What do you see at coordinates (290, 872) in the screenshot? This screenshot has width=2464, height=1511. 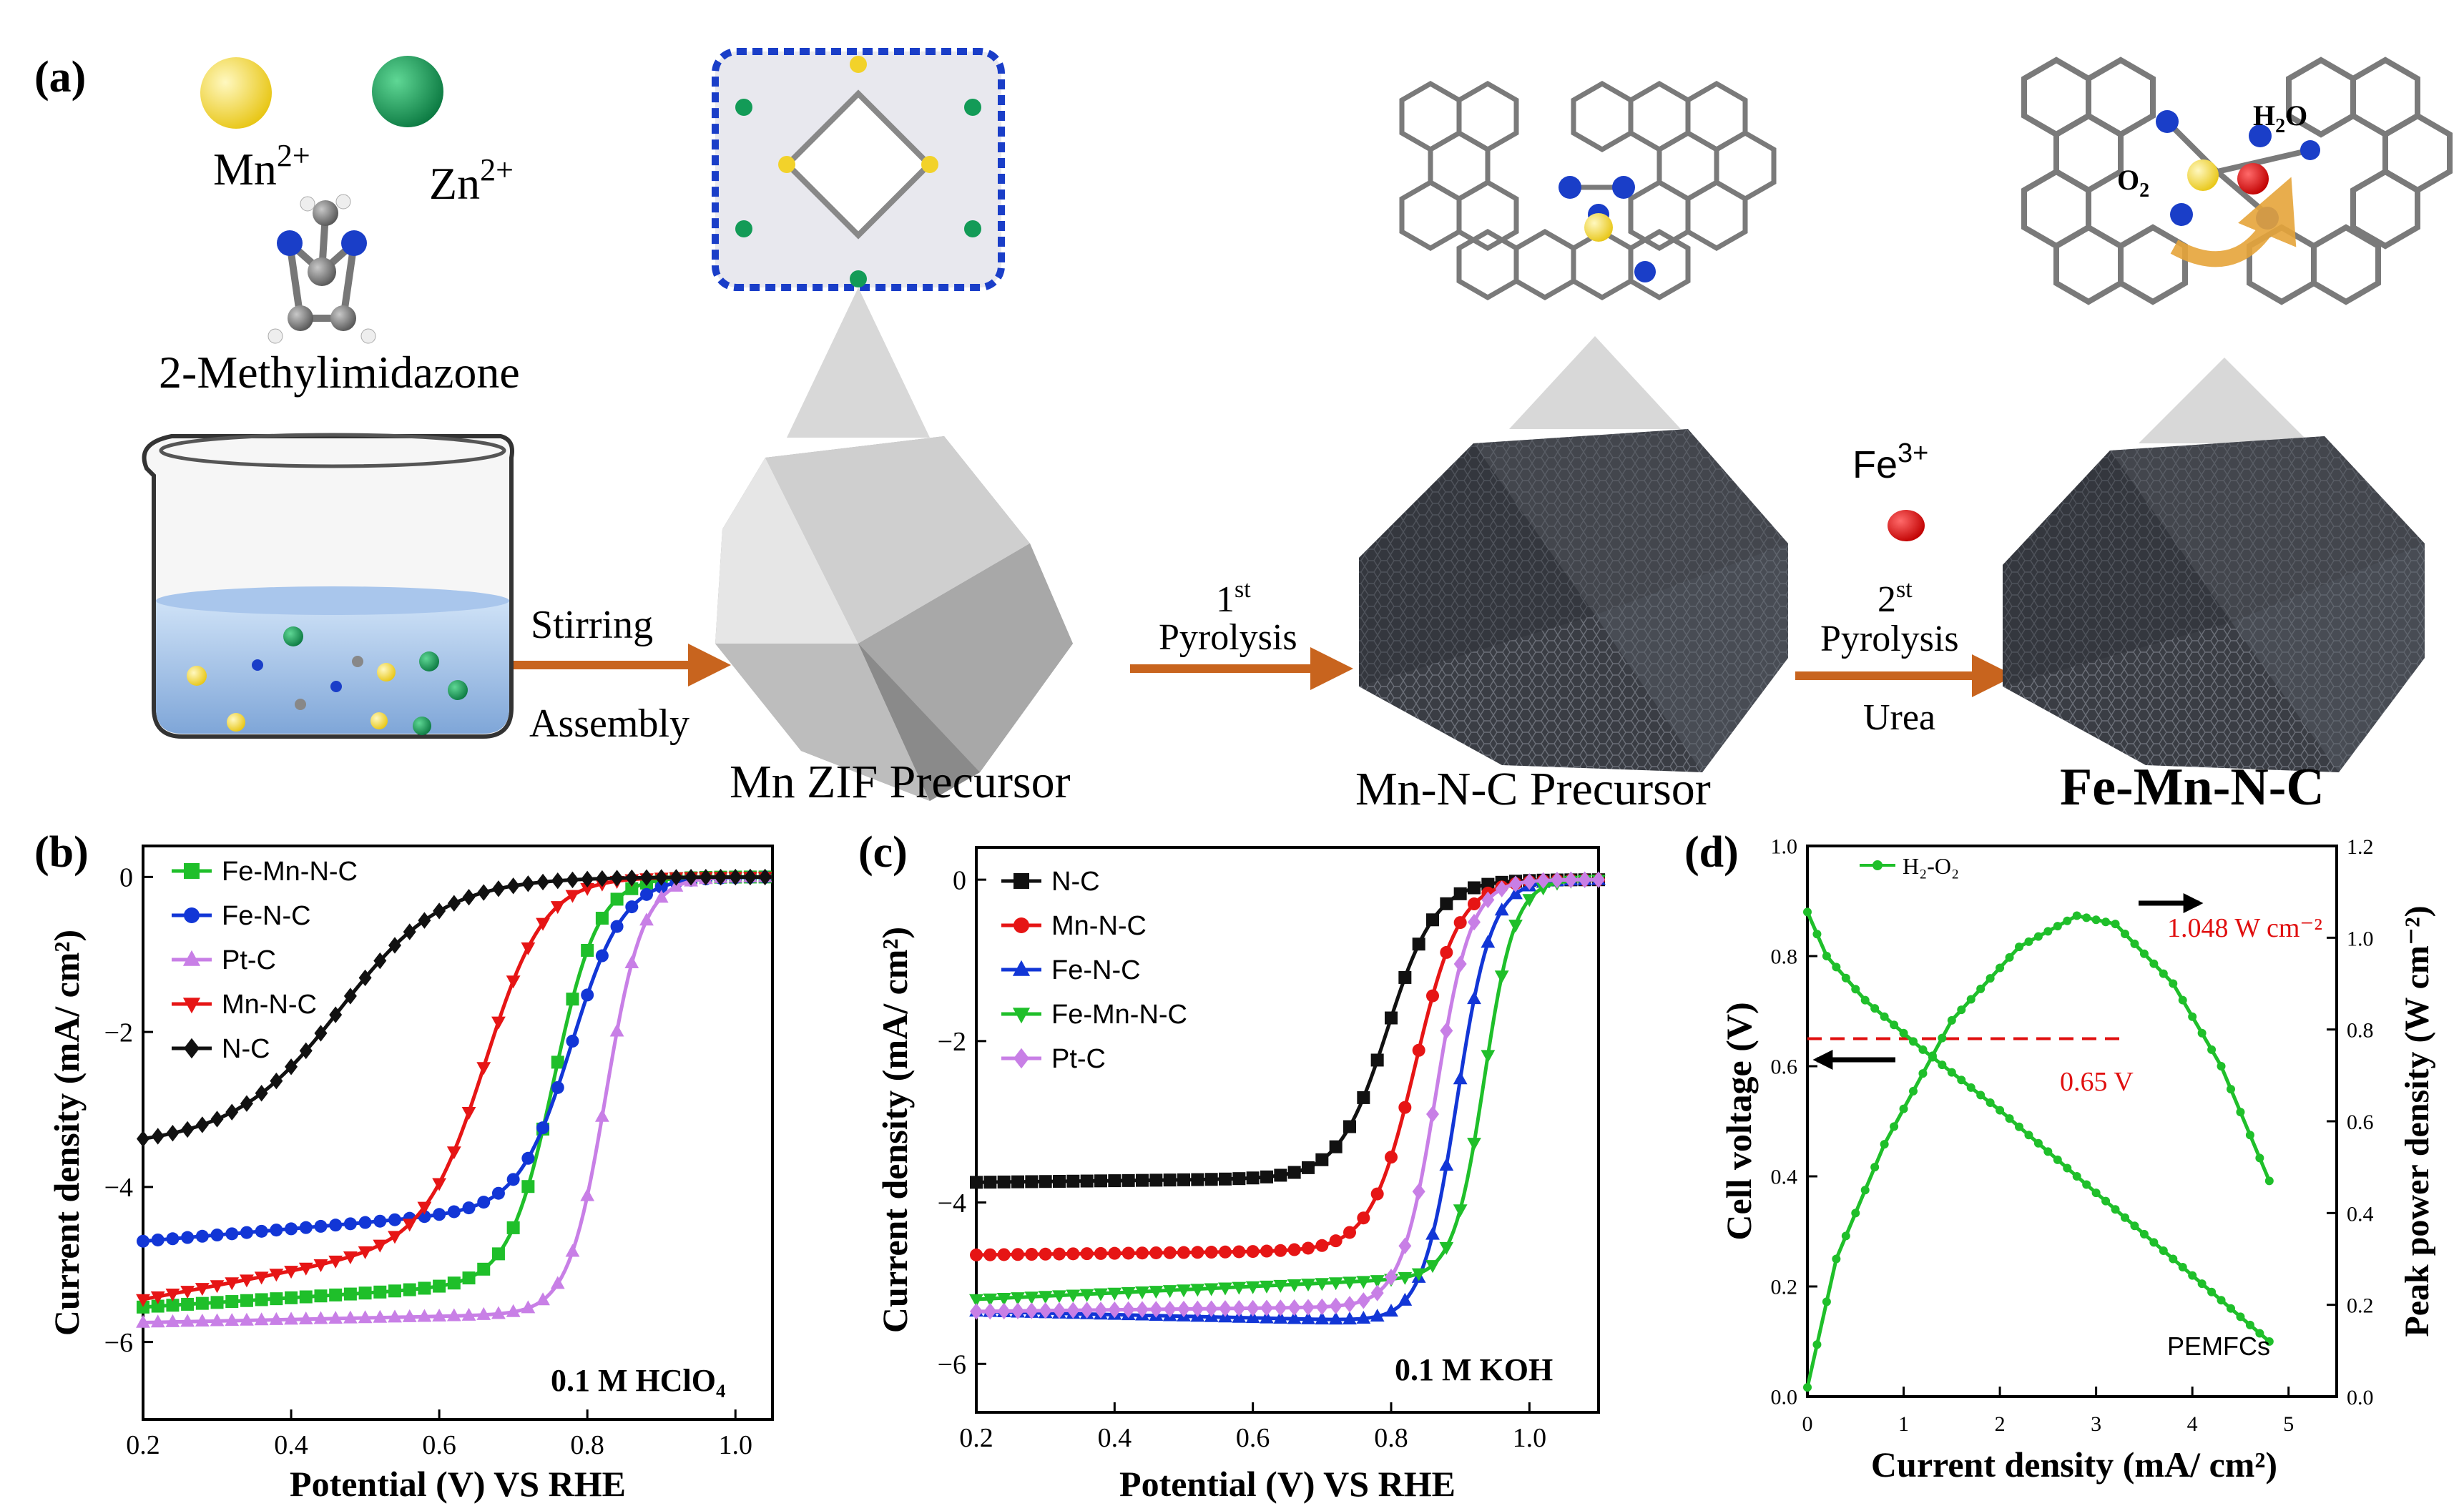 I see `legend-label-fe-mn-n-c: Fe-Mn-N-C` at bounding box center [290, 872].